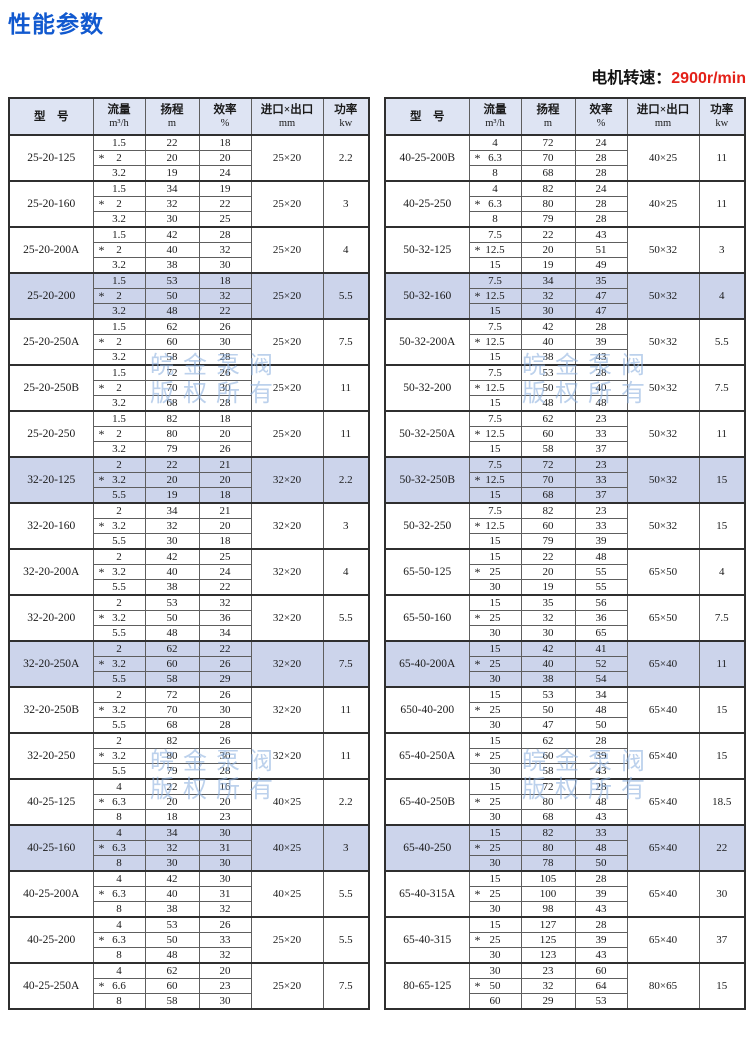 This screenshot has height=1039, width=750. I want to click on spec-row: 5.5 58 29, so click(189, 679).